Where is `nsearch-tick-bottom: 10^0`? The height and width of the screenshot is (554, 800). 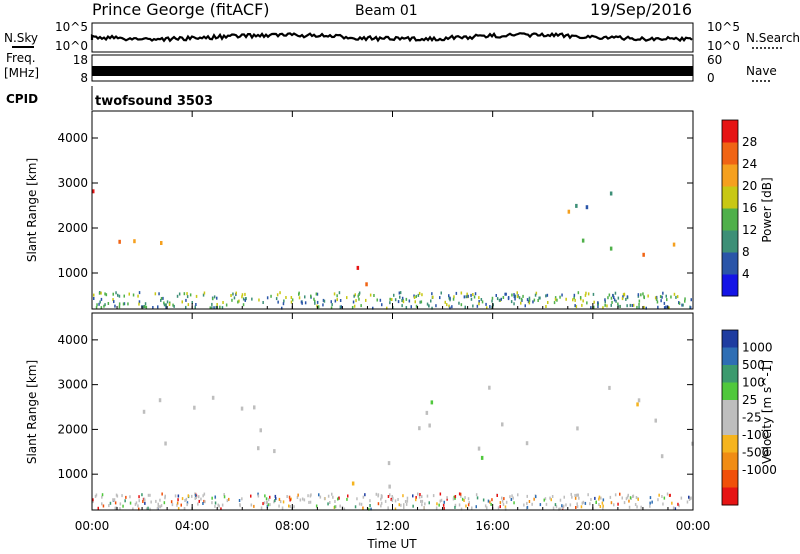
nsearch-tick-bottom: 10^0 is located at coordinates (723, 46).